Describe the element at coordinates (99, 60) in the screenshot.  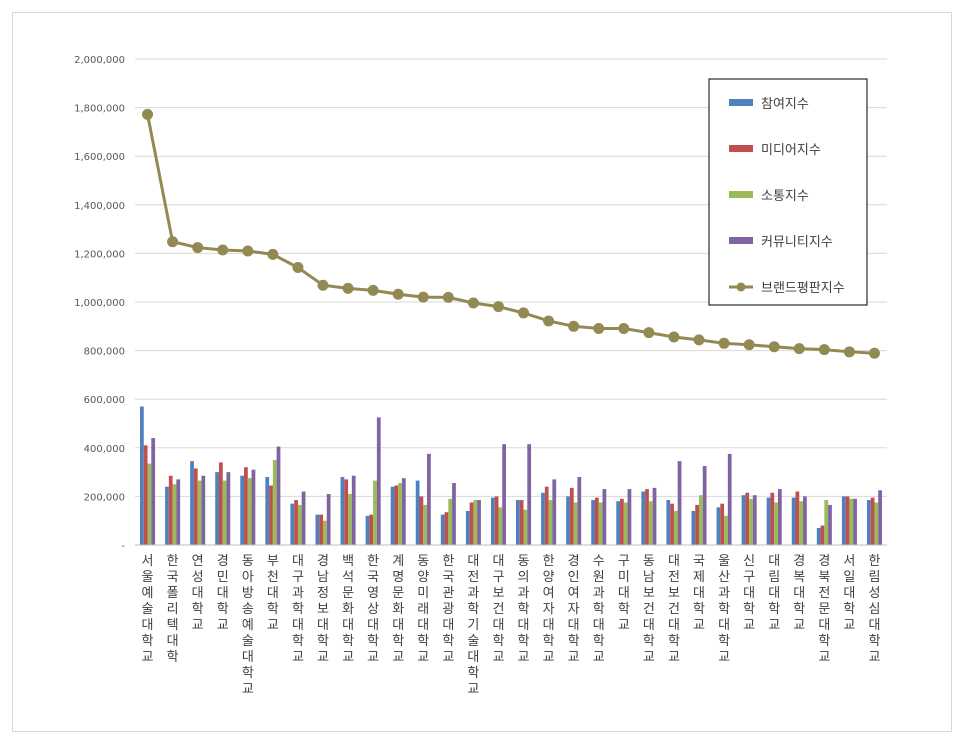
I see `y-tick-label: 2,000,000` at that location.